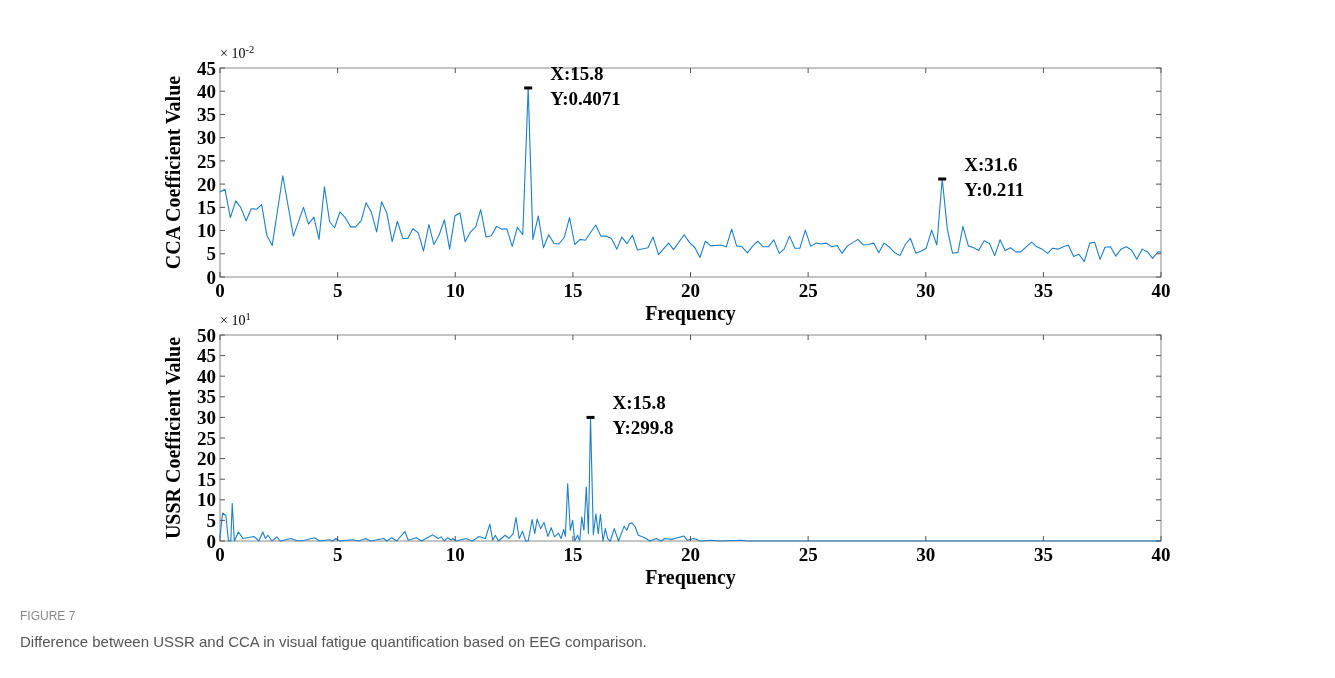 This screenshot has width=1335, height=678. What do you see at coordinates (235, 319) in the screenshot?
I see `text: × 10$^{1}$` at bounding box center [235, 319].